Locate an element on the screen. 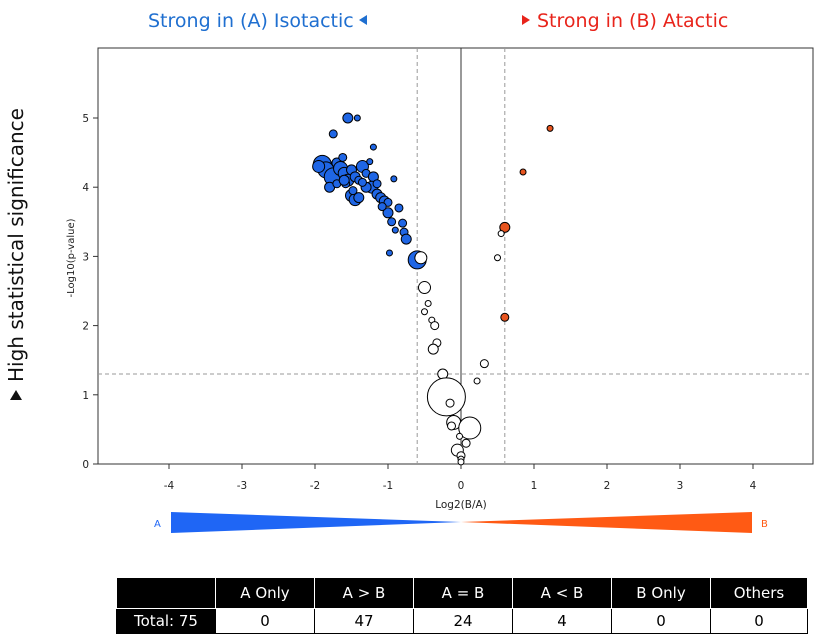 The height and width of the screenshot is (634, 814). table-cell: 47 is located at coordinates (364, 621).